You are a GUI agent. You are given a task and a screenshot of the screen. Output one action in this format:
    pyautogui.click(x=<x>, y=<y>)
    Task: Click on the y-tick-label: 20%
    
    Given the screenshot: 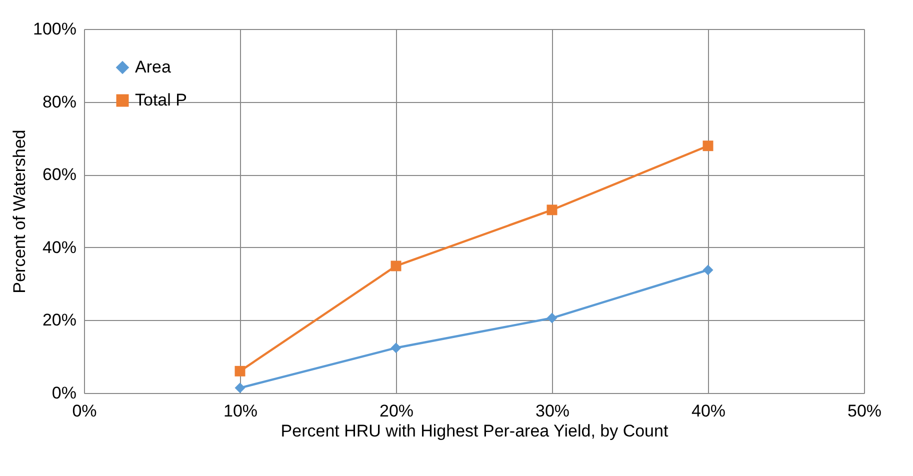 What is the action you would take?
    pyautogui.click(x=59, y=320)
    